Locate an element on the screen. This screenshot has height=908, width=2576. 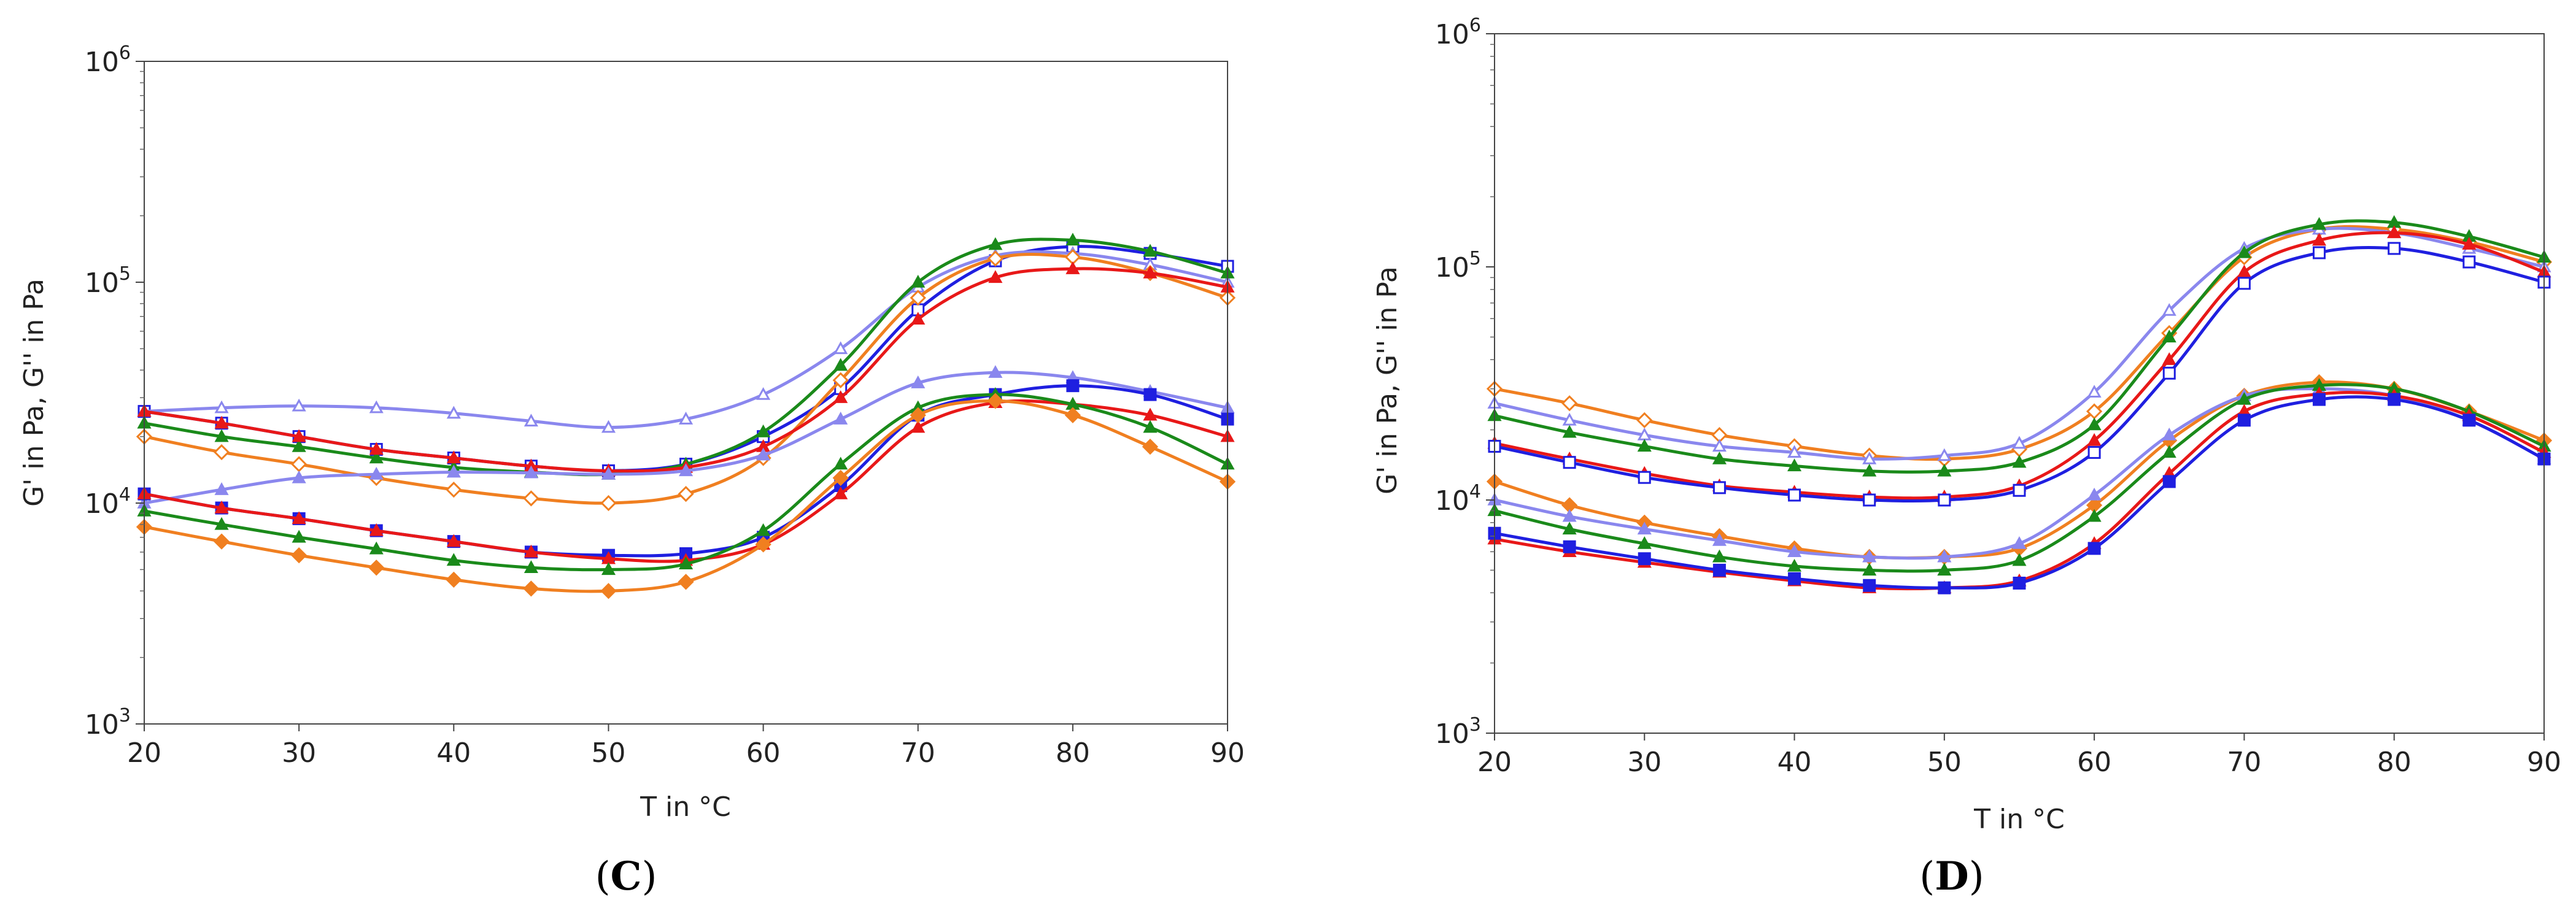
x-tick-label: 90 is located at coordinates (1227, 753).